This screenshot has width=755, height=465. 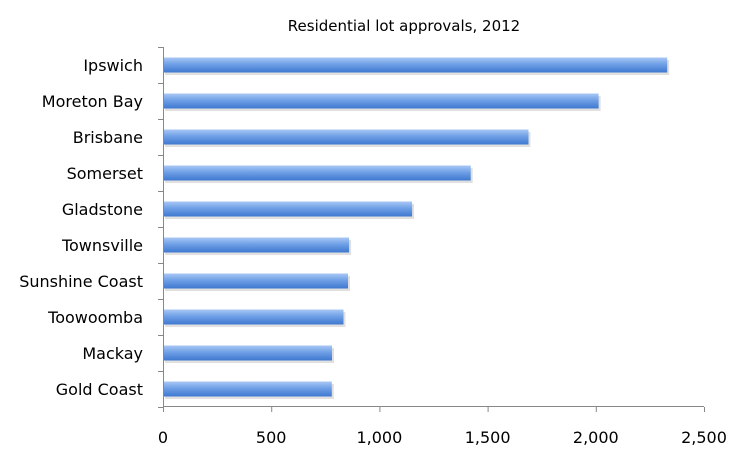 What do you see at coordinates (346, 137) in the screenshot?
I see `bar-brisbane` at bounding box center [346, 137].